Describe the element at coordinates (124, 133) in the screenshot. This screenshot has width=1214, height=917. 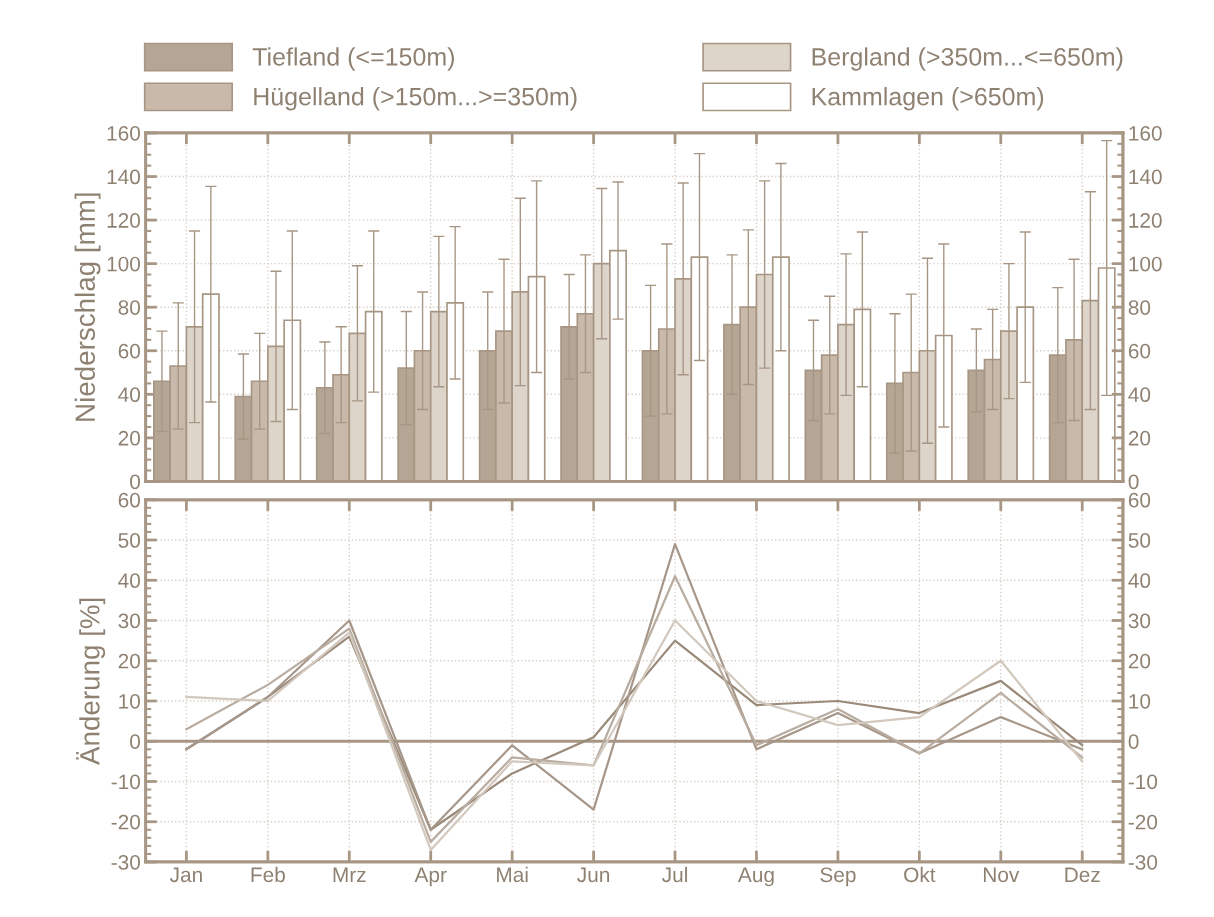
I see `y-tick-label: 160` at that location.